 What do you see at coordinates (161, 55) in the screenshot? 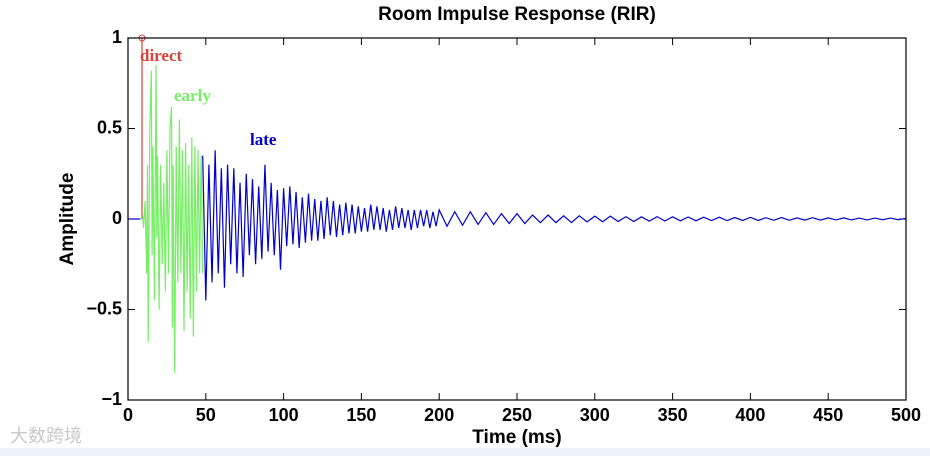
I see `series-label: direct` at bounding box center [161, 55].